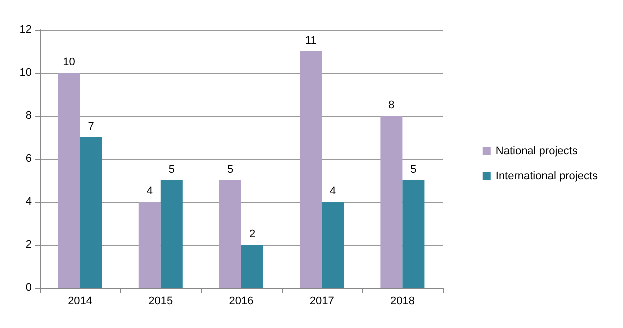  Describe the element at coordinates (80, 302) in the screenshot. I see `x-tick-label: 2014` at that location.